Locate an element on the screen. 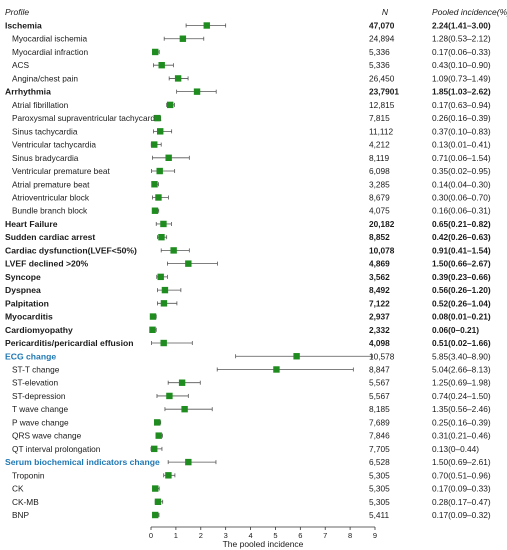 The height and width of the screenshot is (550, 507). row-n: 5,411 is located at coordinates (379, 515).